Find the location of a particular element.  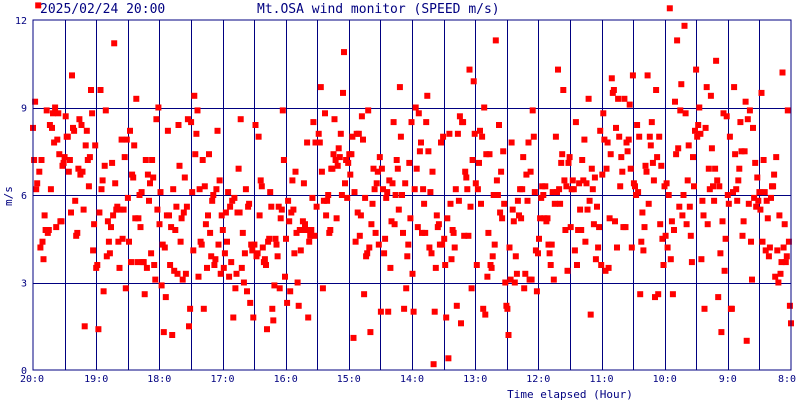

x-tick-label: 13:0 is located at coordinates (475, 379).